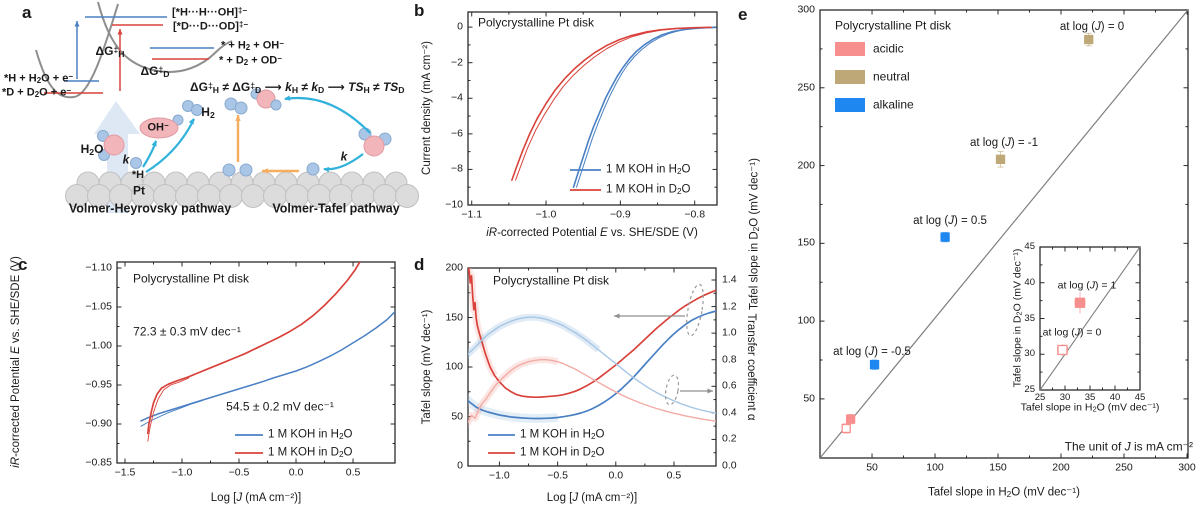  What do you see at coordinates (1029, 354) in the screenshot?
I see `y-tick-label: 30` at bounding box center [1029, 354].